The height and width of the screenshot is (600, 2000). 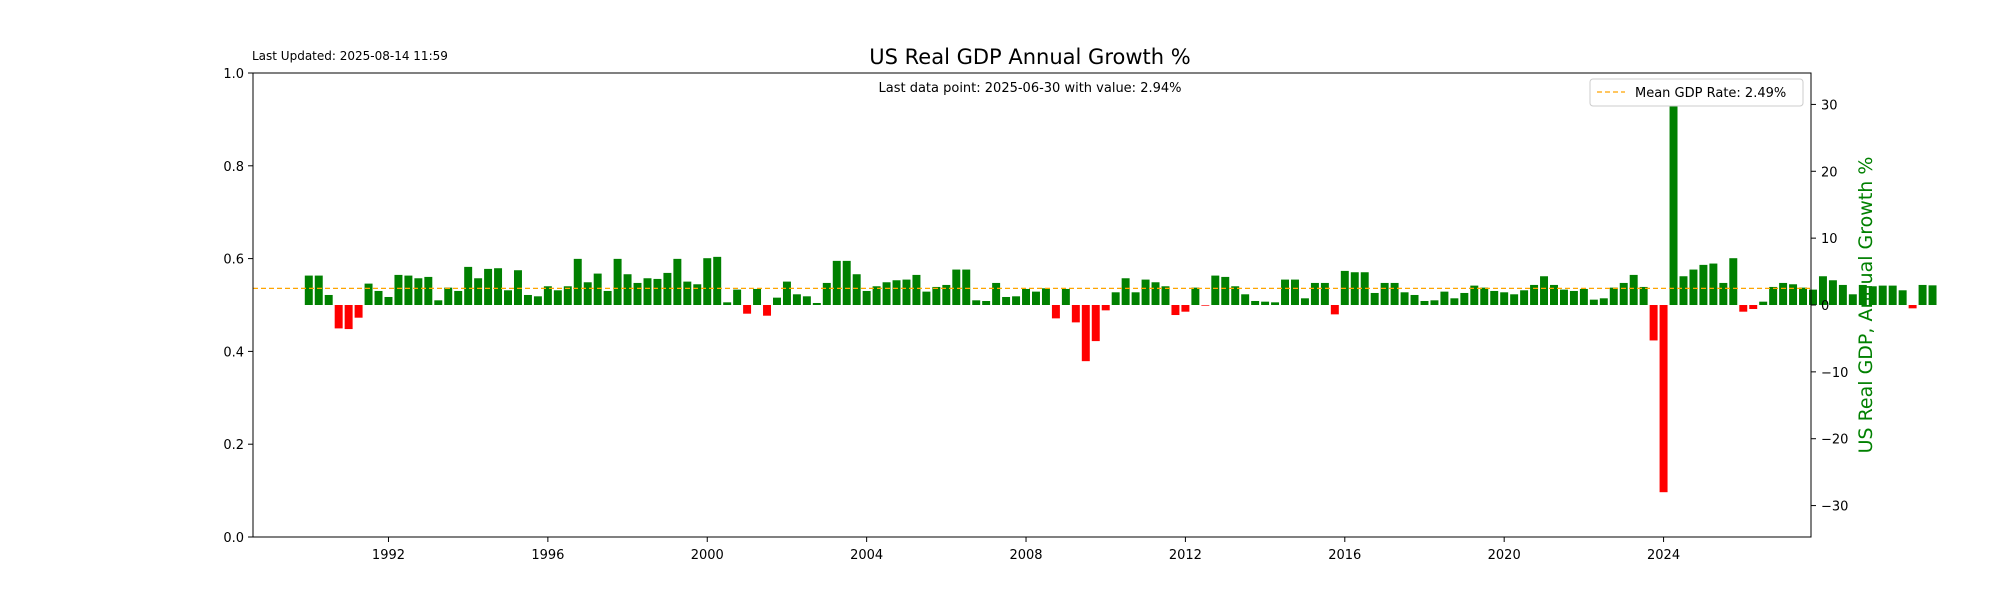 What do you see at coordinates (707, 555) in the screenshot?
I see `x-tick-label: 2000` at bounding box center [707, 555].